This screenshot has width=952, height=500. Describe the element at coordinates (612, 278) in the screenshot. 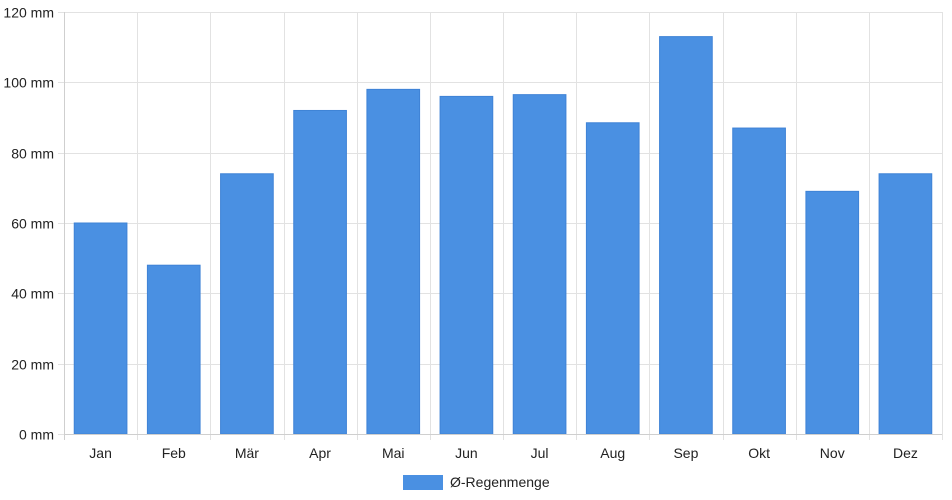

I see `bar-Aug` at that location.